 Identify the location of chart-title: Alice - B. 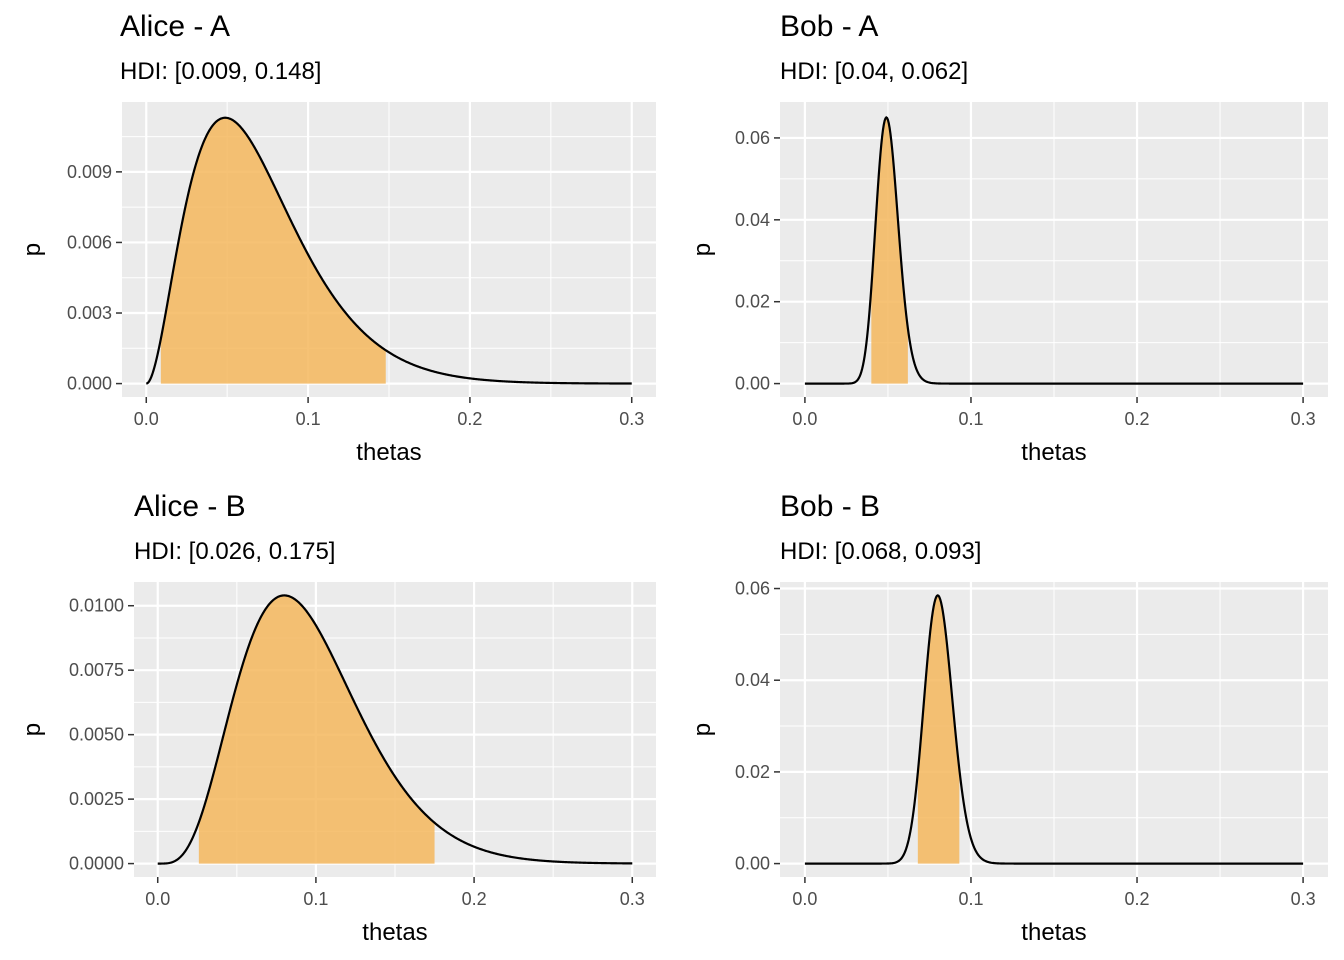
(190, 506).